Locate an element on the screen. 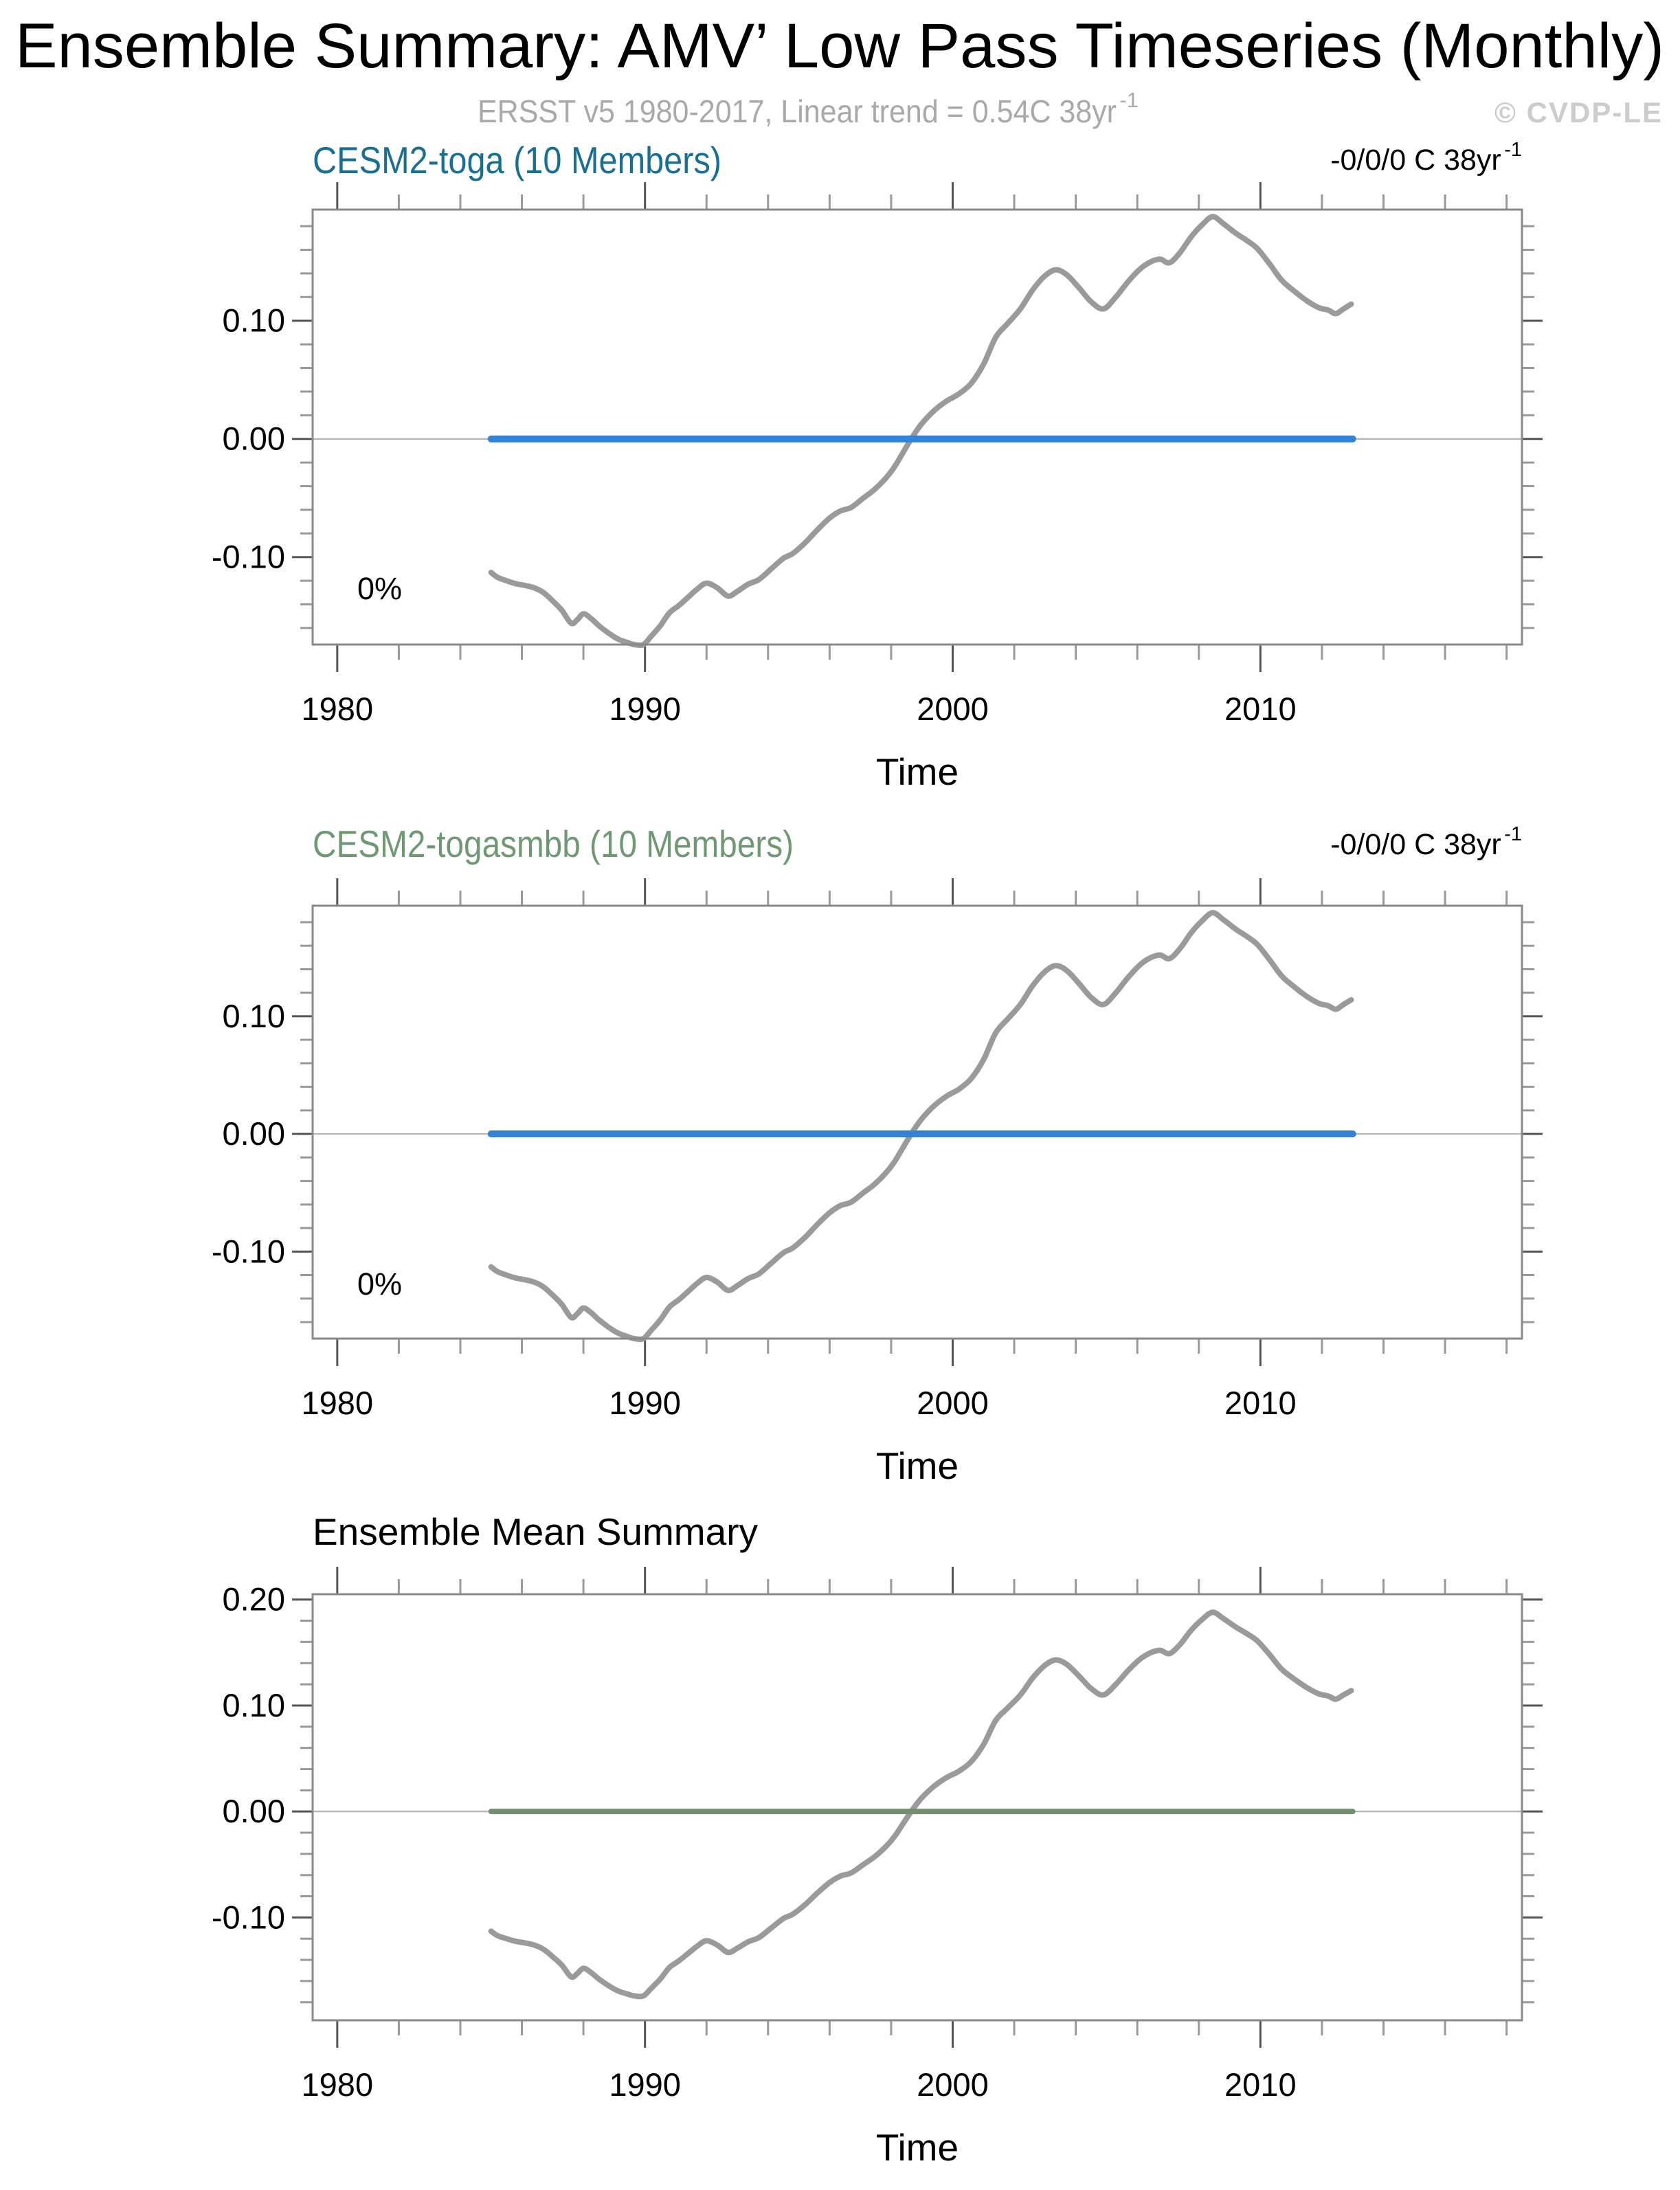 The height and width of the screenshot is (2190, 1680). panel-title-cesm2-toga: CESM2-toga (10 Members) is located at coordinates (517, 160).